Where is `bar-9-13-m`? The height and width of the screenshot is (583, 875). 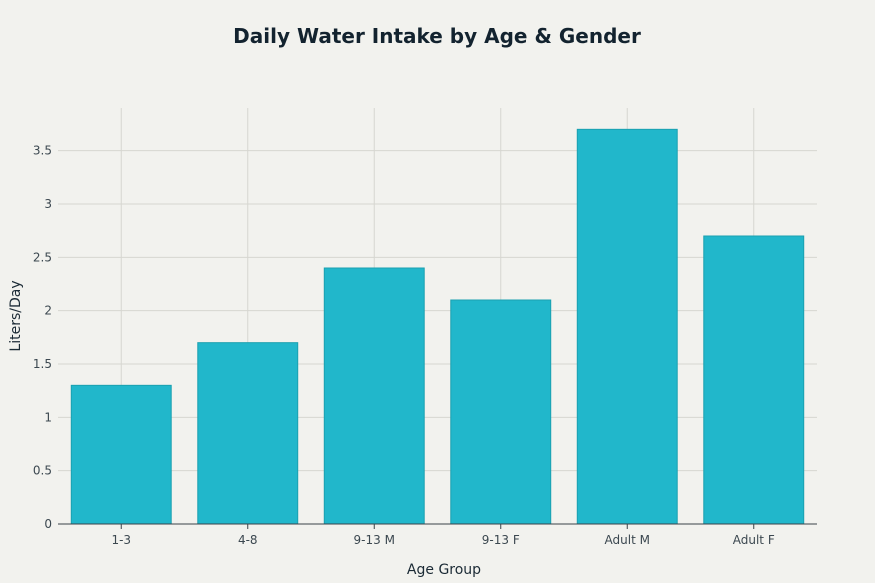 bar-9-13-m is located at coordinates (374, 396).